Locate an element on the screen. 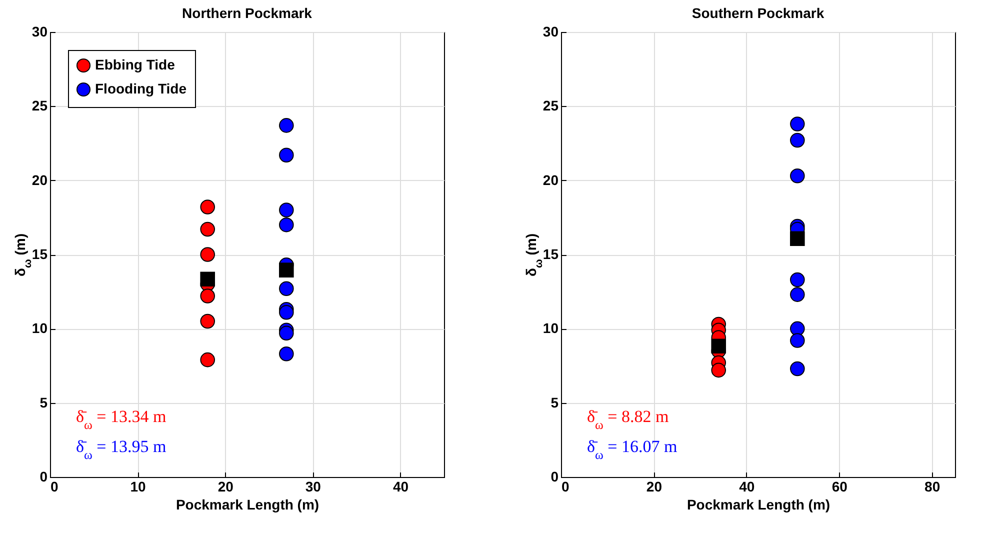 This screenshot has height=535, width=987. legend-label: Ebbing Tide is located at coordinates (135, 64).